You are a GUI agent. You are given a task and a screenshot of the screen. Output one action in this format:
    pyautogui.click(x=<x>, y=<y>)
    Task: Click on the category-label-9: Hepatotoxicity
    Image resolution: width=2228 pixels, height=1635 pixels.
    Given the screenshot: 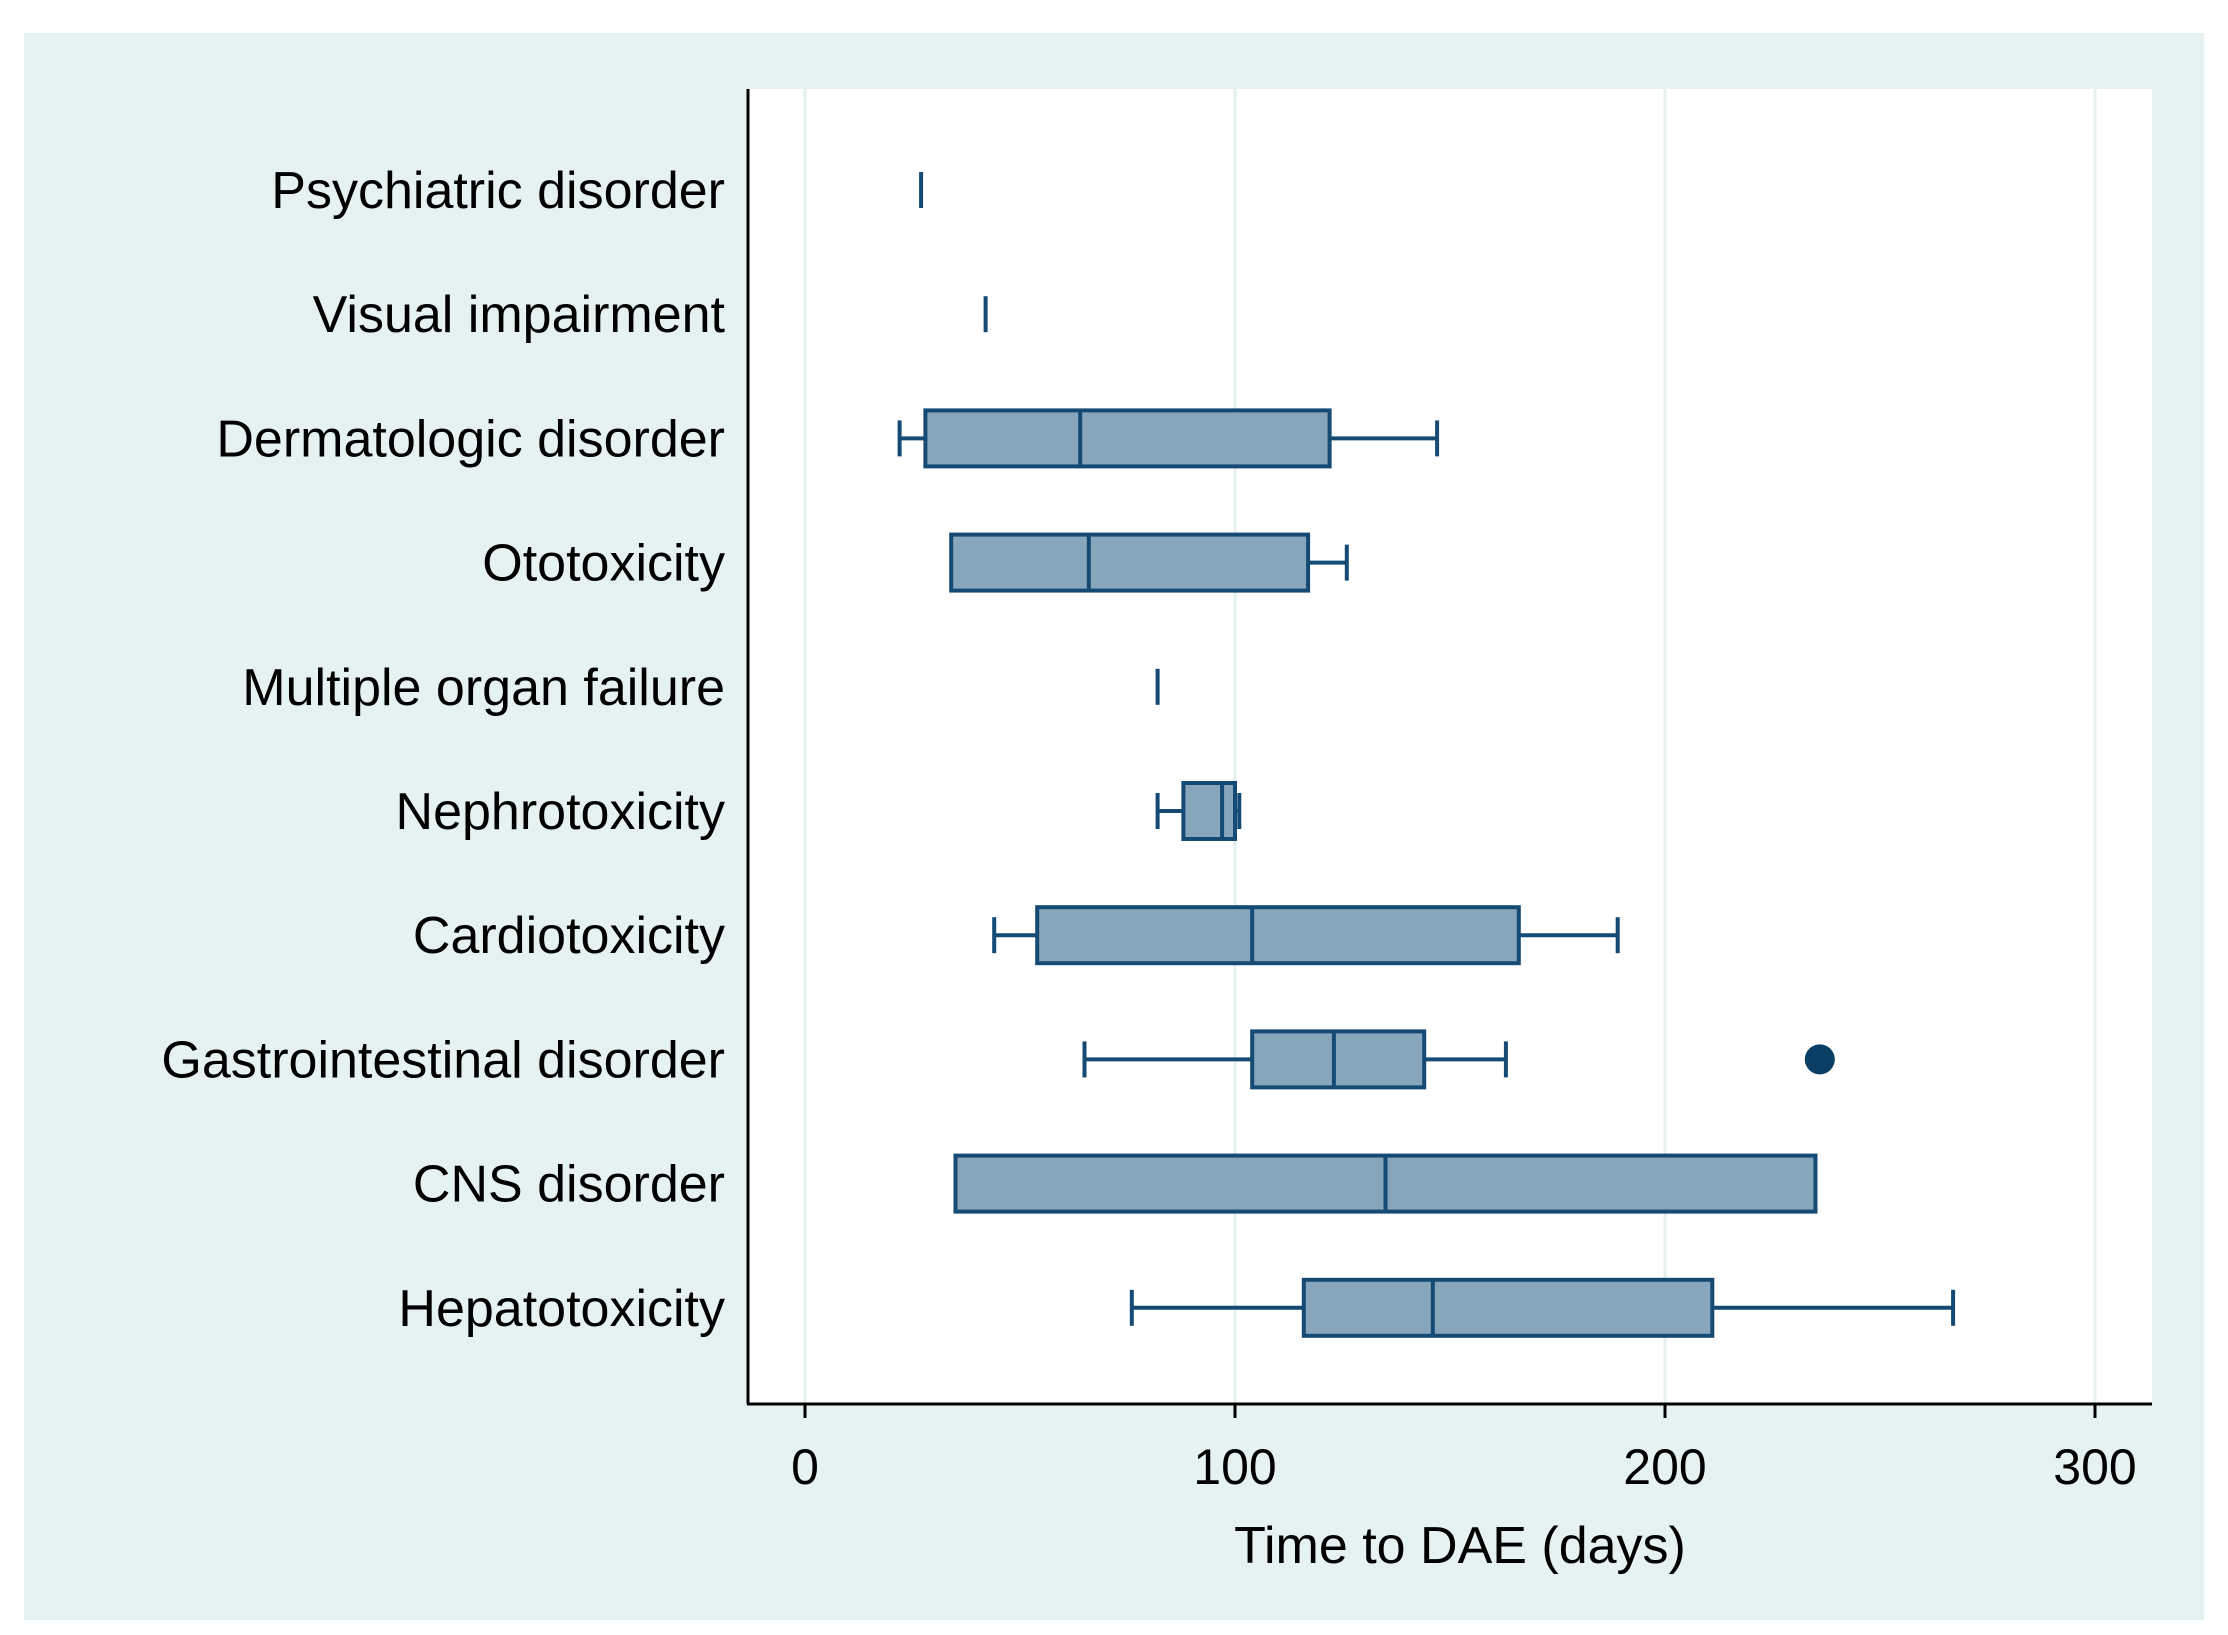 What is the action you would take?
    pyautogui.click(x=561, y=1309)
    